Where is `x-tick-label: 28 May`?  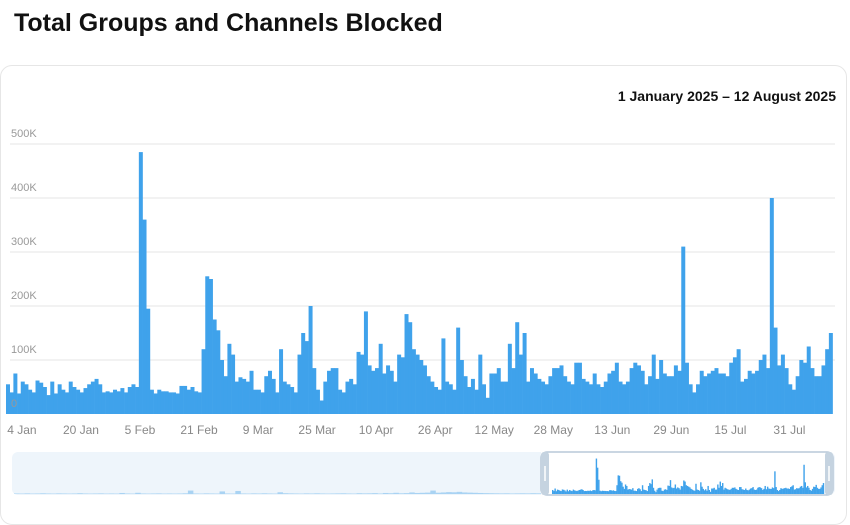 x-tick-label: 28 May is located at coordinates (553, 430).